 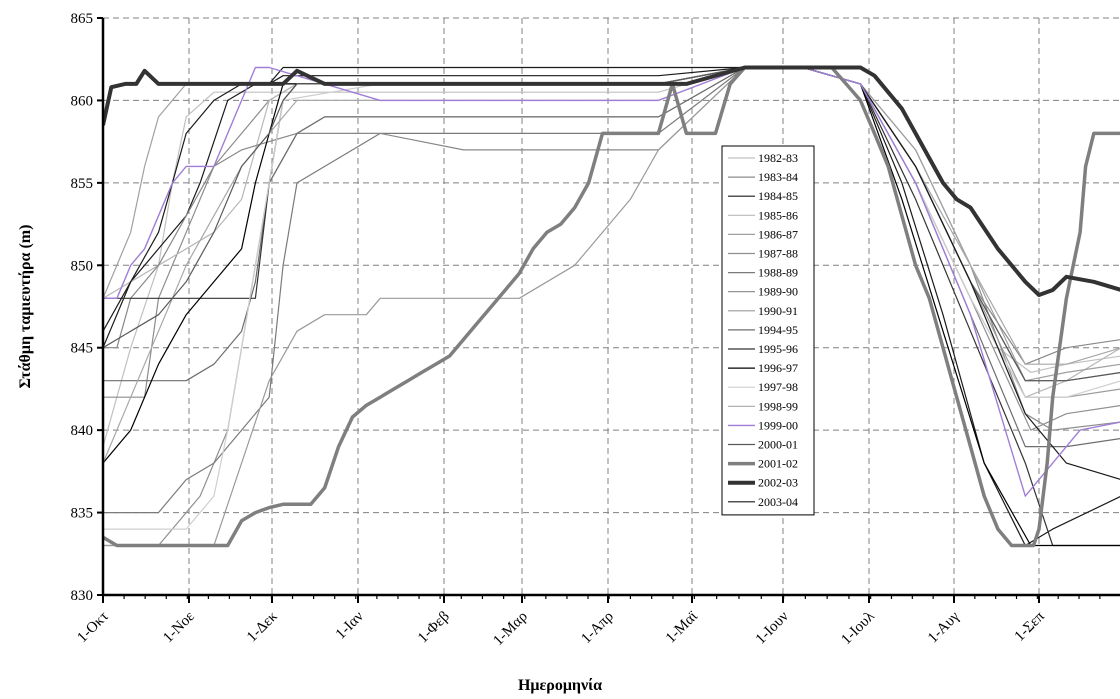 I want to click on y-tick-label: 845, so click(x=82, y=349).